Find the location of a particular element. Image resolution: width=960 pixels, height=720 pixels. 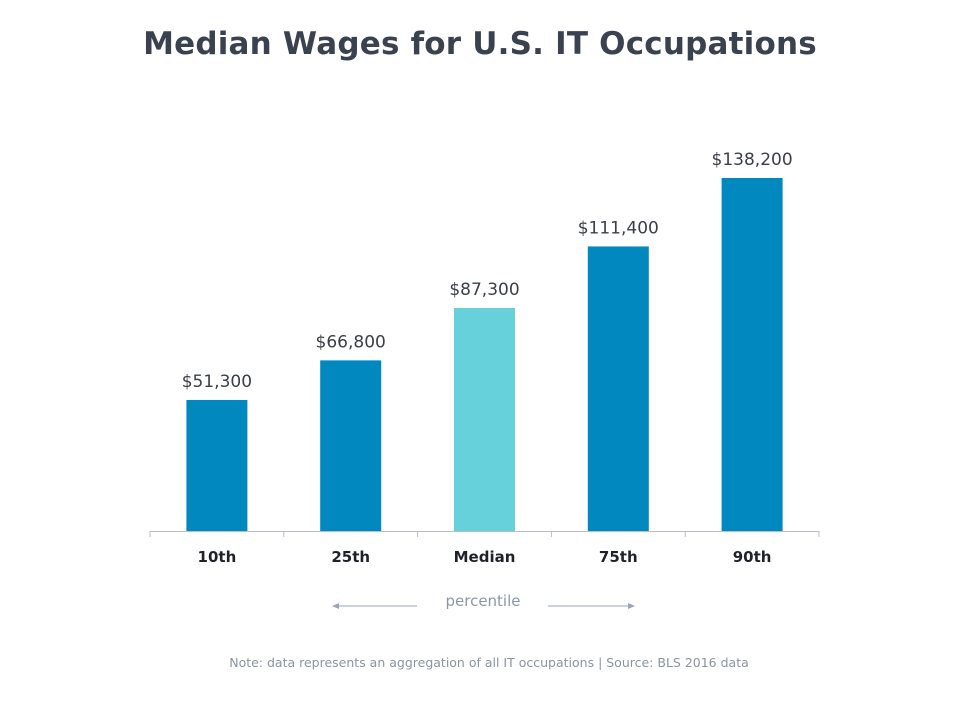

bar-75th is located at coordinates (618, 388).